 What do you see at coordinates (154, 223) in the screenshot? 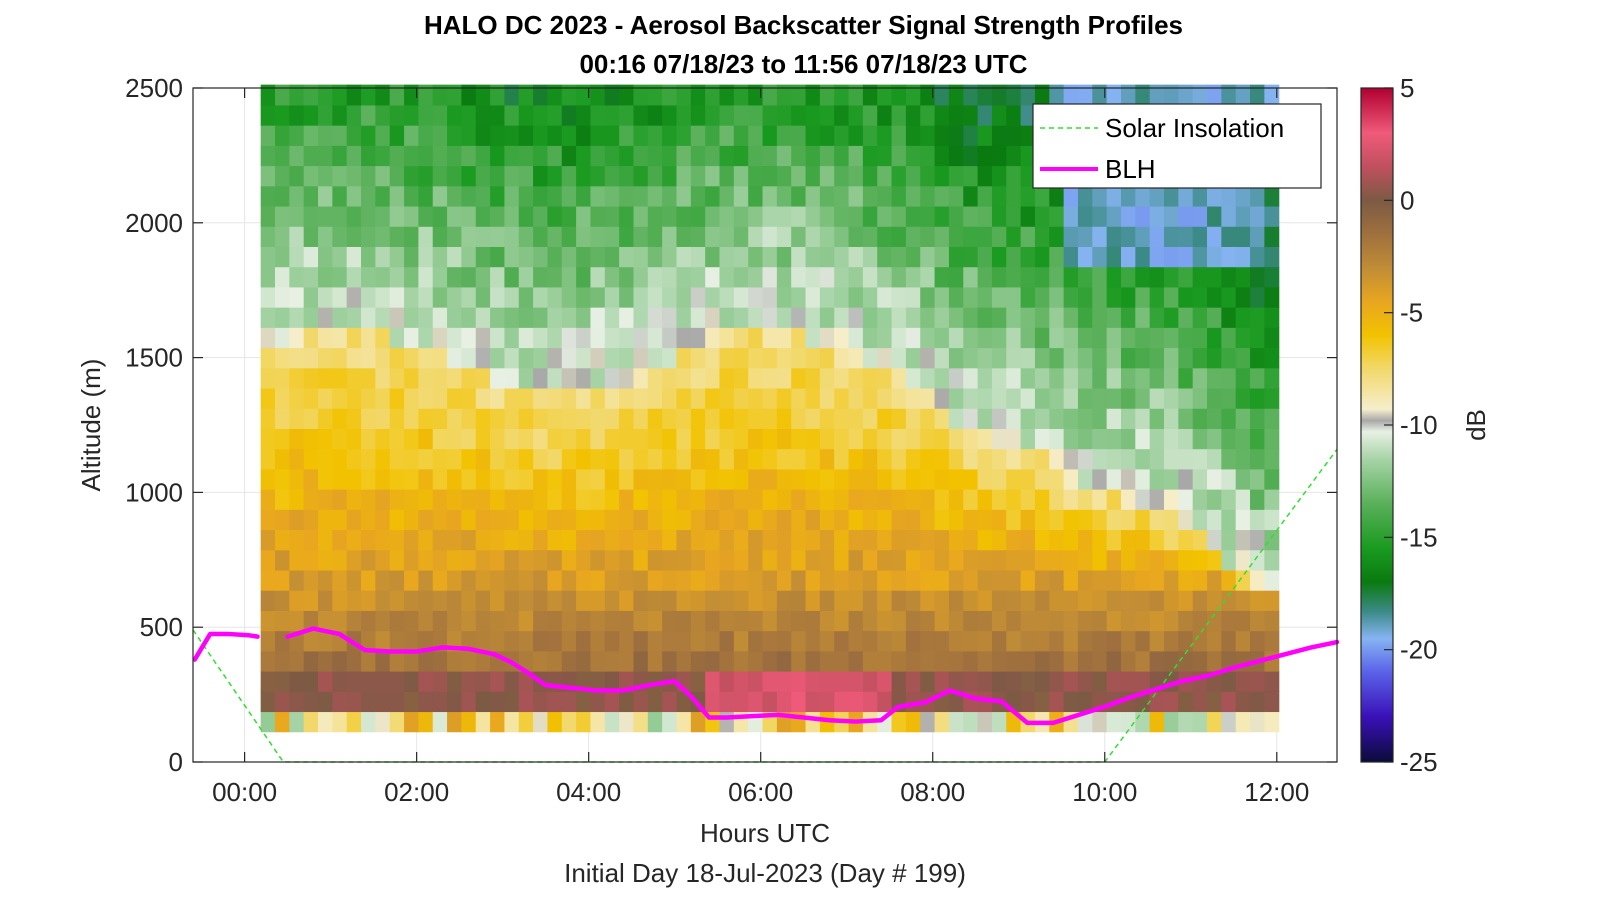
I see `y-tick-label-4: 2000` at bounding box center [154, 223].